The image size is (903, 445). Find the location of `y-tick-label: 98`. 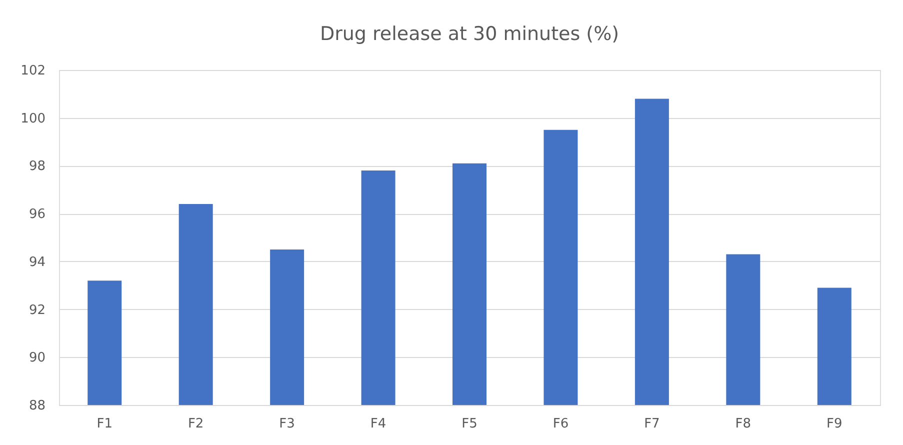

y-tick-label: 98 is located at coordinates (37, 166).